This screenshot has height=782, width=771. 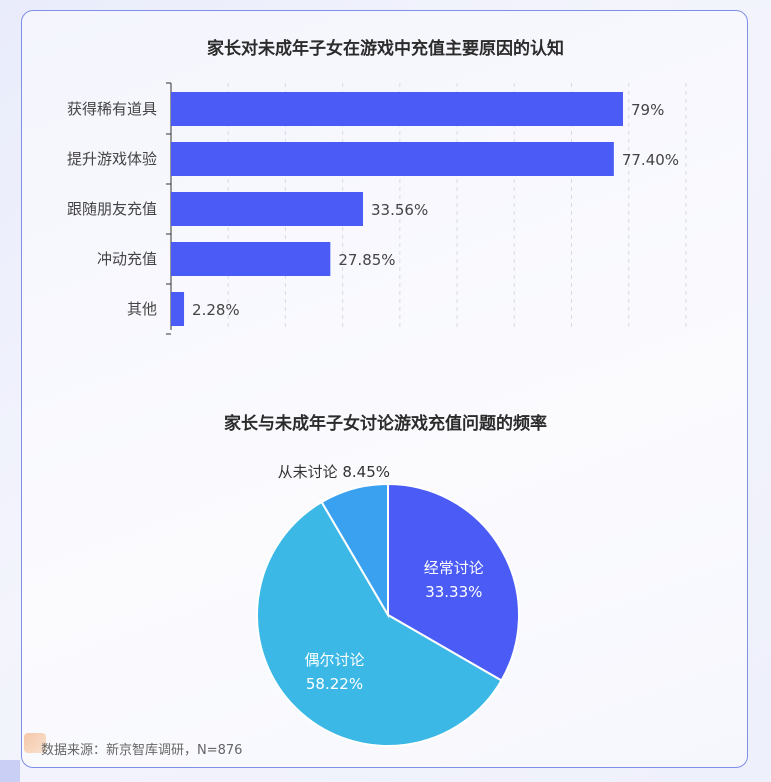 I want to click on data-label: 77.40%, so click(x=650, y=160).